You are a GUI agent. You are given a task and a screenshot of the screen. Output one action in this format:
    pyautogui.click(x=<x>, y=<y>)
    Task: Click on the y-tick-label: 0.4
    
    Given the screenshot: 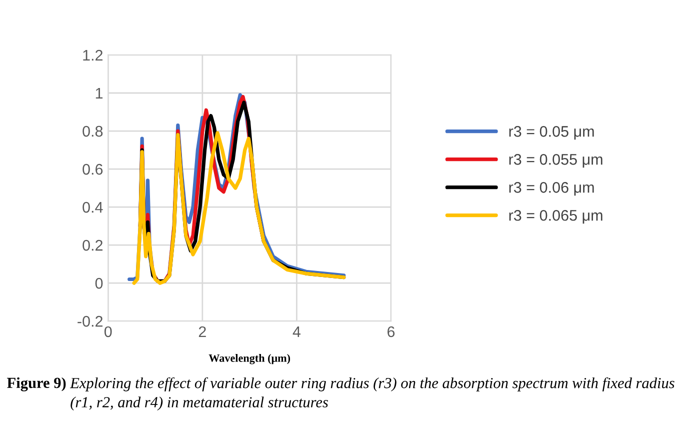 What is the action you would take?
    pyautogui.click(x=92, y=207)
    